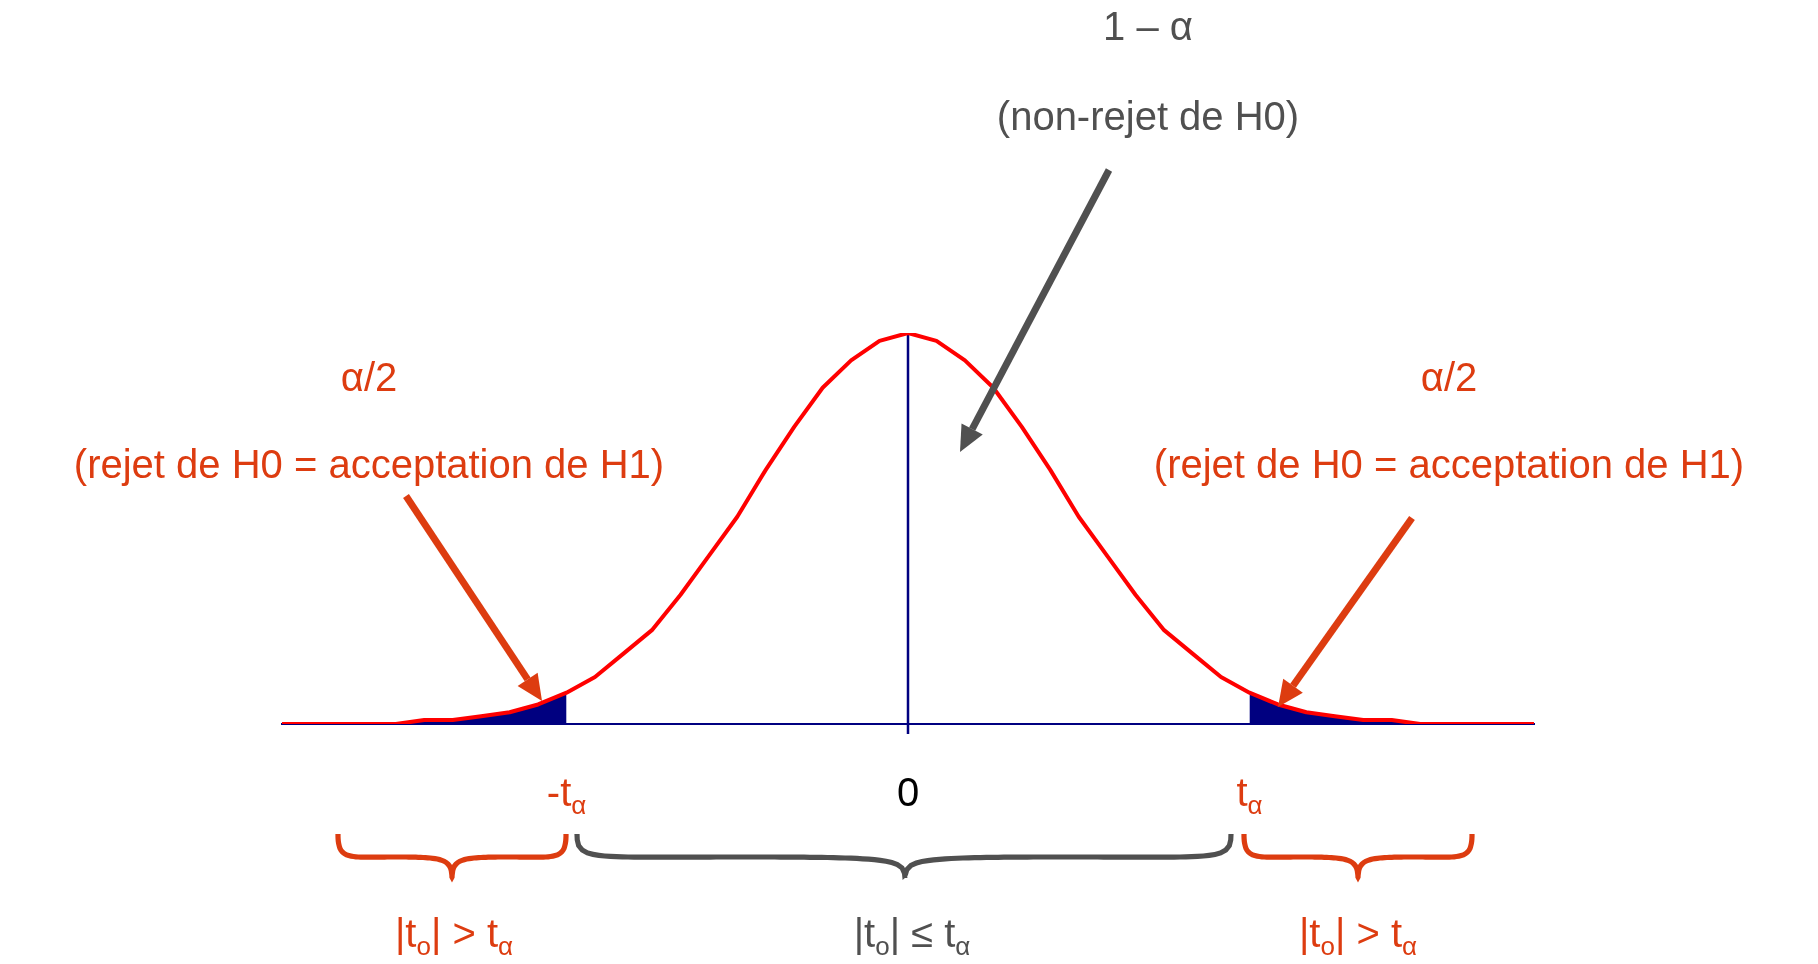 The height and width of the screenshot is (964, 1818). What do you see at coordinates (1148, 116) in the screenshot?
I see `text: (non-rejet de H0)` at bounding box center [1148, 116].